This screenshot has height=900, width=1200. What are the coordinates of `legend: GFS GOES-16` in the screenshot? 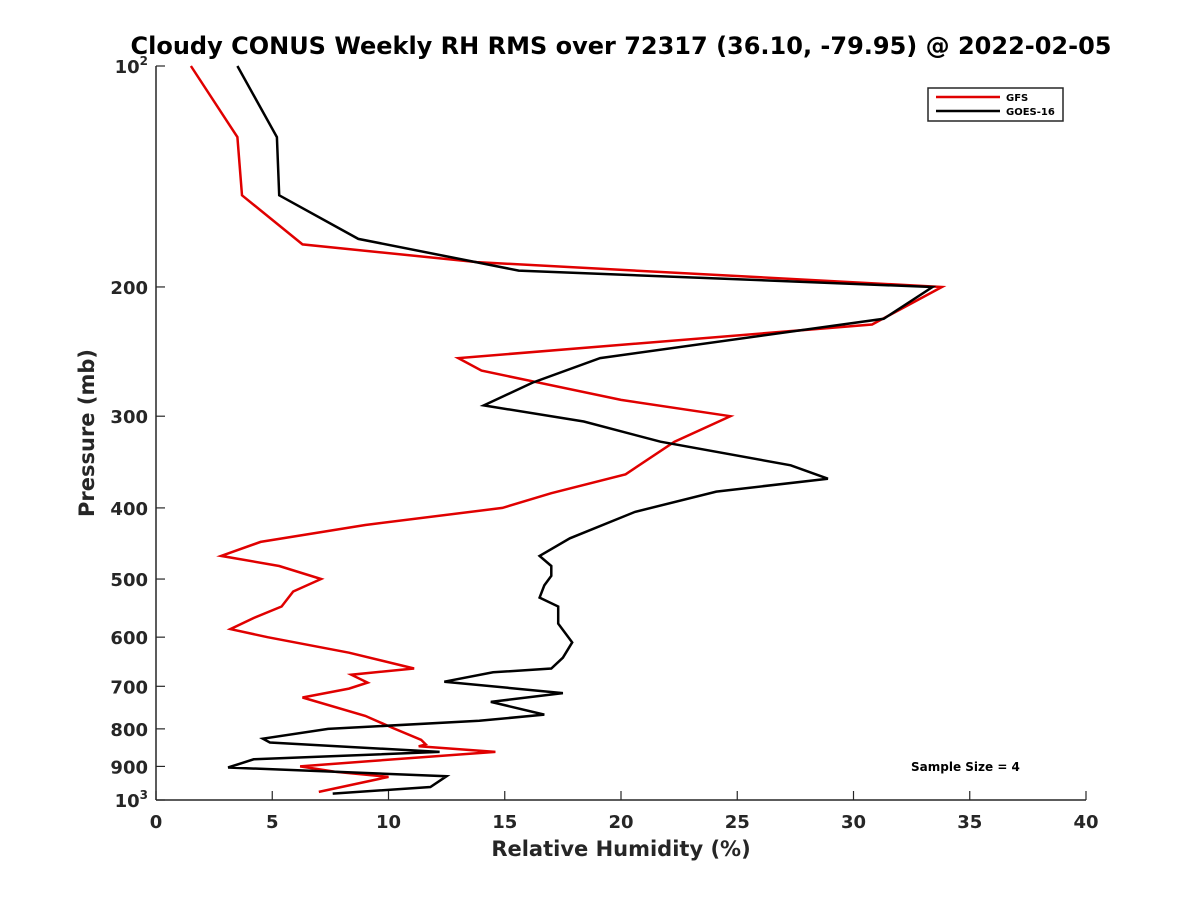 It's located at (995, 104).